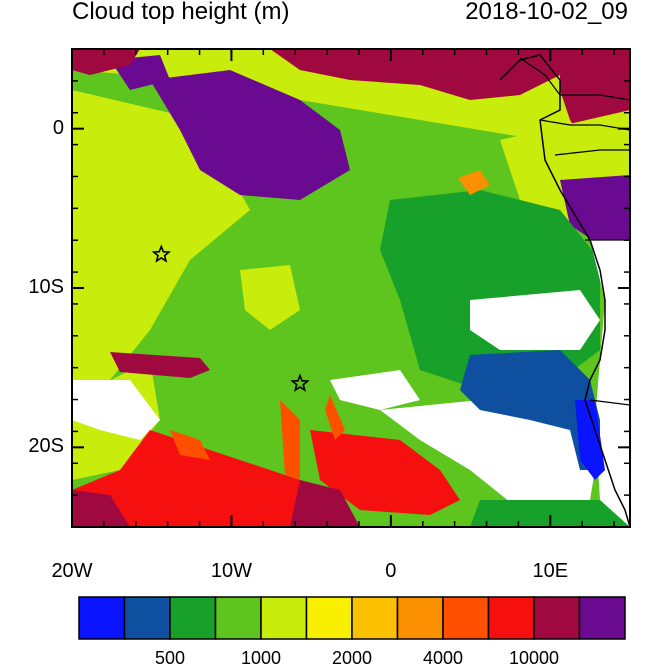  What do you see at coordinates (181, 12) in the screenshot?
I see `map-title: Cloud top height (m)` at bounding box center [181, 12].